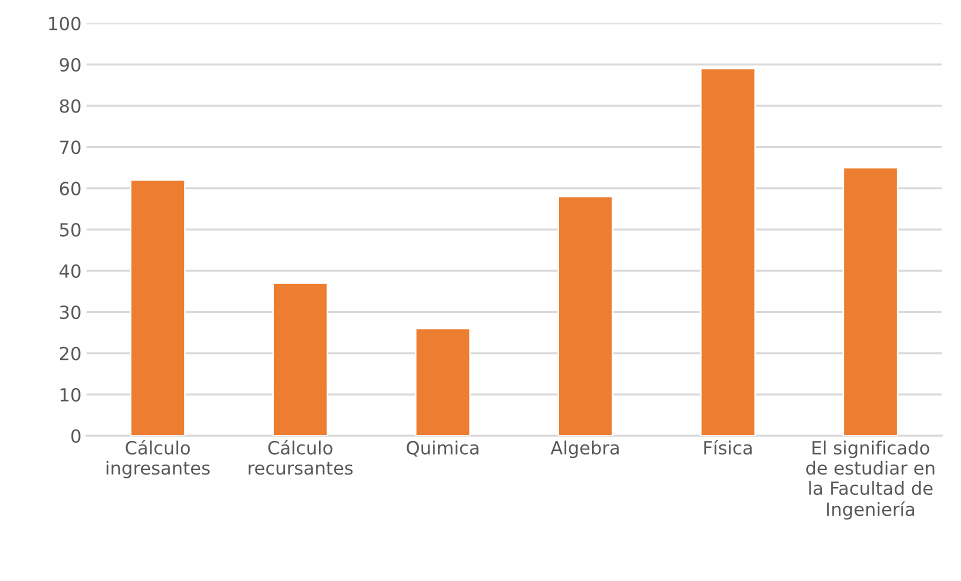 This screenshot has height=581, width=961. I want to click on y-tick-label: 70, so click(70, 147).